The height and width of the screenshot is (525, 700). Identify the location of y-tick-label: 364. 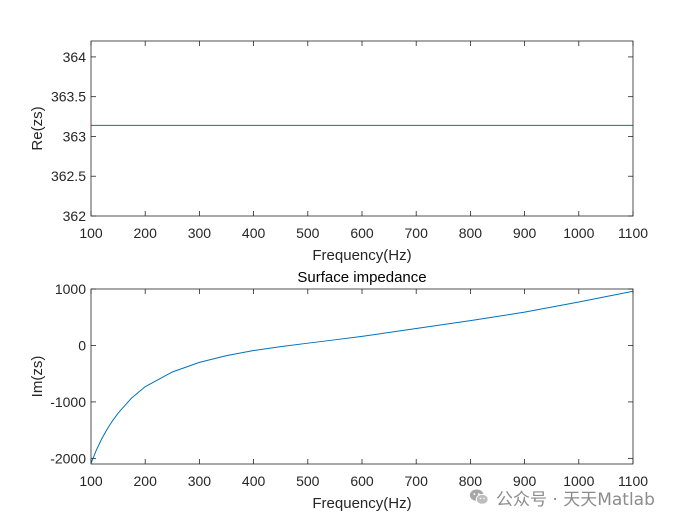
(75, 57).